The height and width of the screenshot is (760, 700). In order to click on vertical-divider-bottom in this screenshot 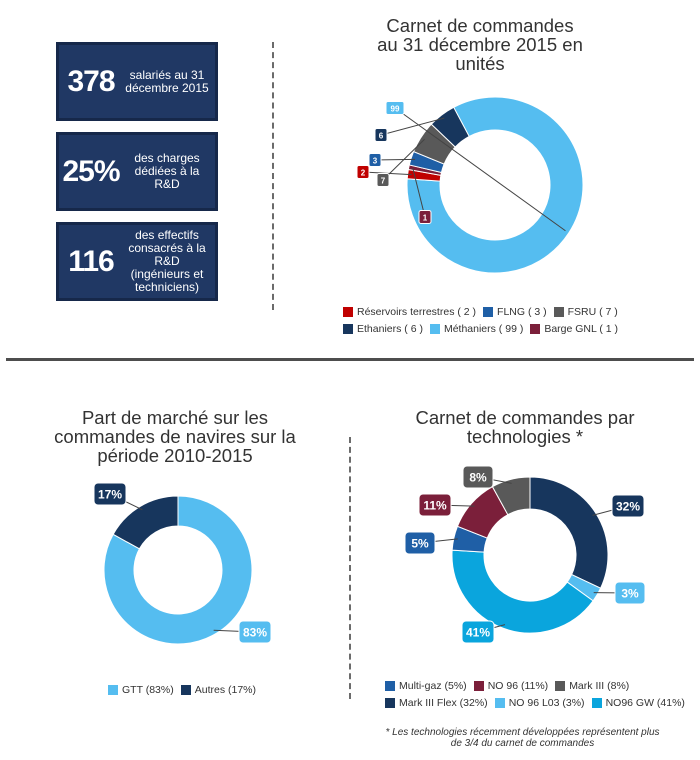, I will do `click(350, 568)`.